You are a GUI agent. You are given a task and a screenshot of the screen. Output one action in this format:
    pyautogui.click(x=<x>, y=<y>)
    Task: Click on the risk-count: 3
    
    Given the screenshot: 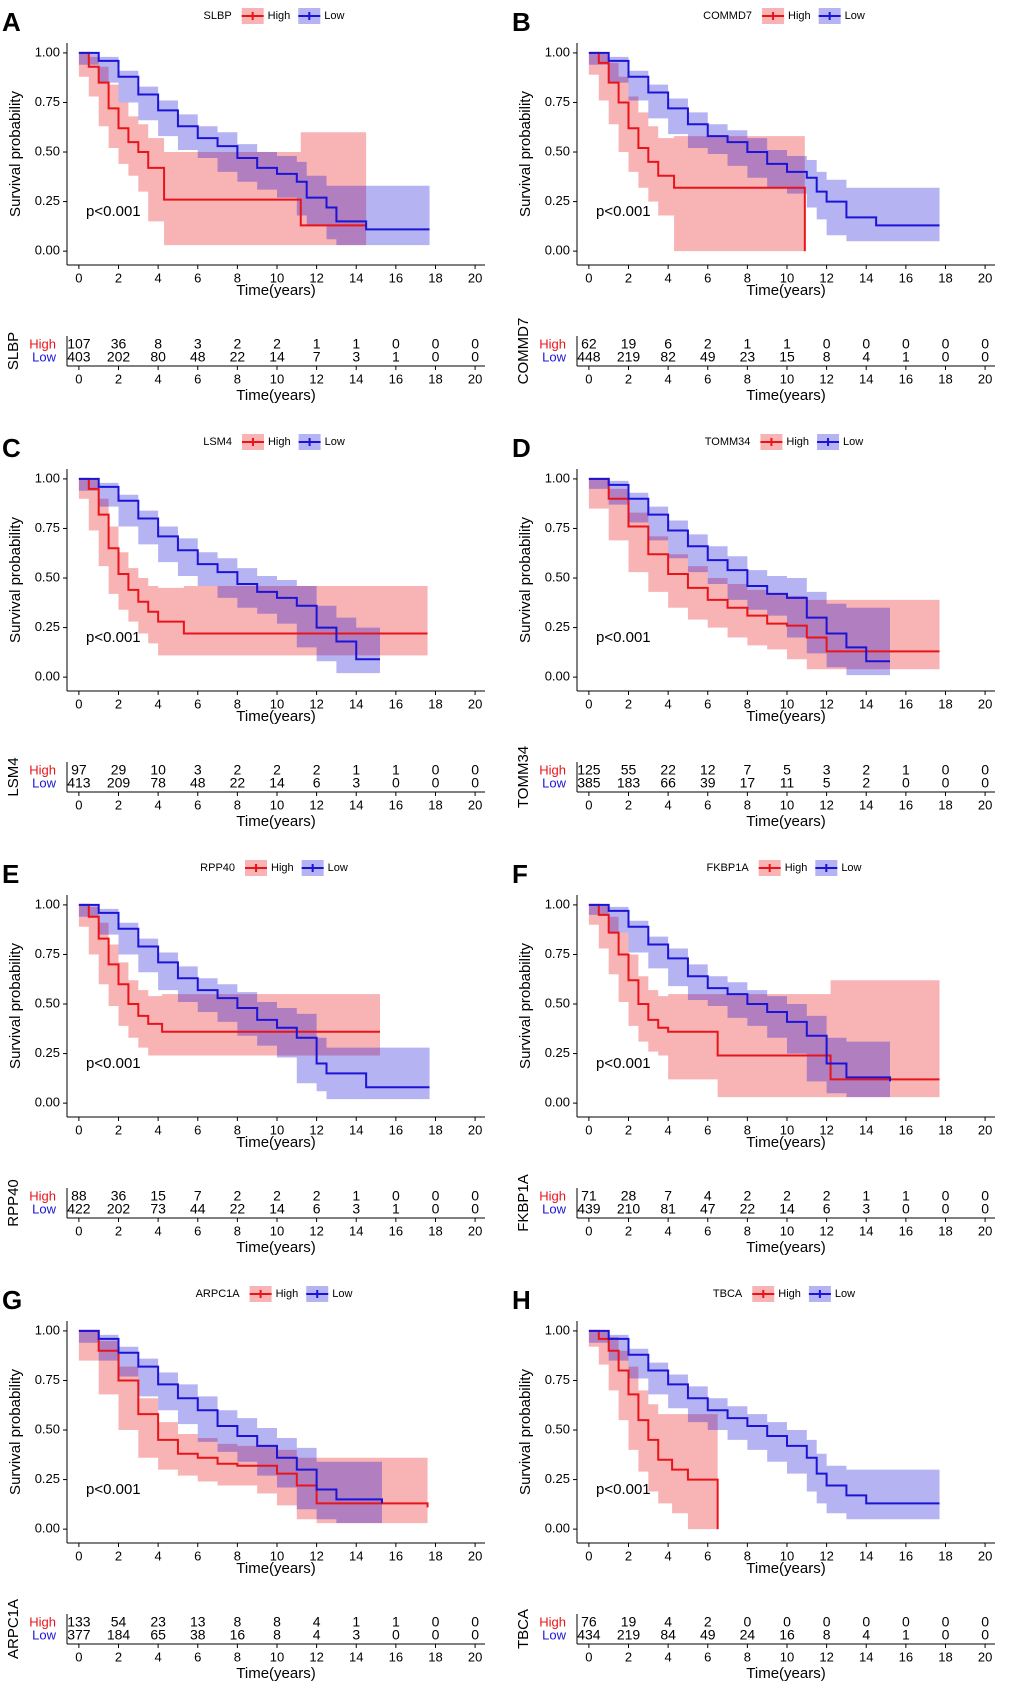 What is the action you would take?
    pyautogui.click(x=356, y=1635)
    